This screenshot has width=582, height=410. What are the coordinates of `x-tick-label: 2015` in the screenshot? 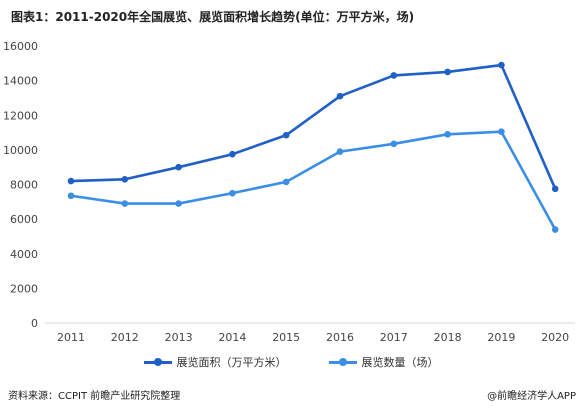 It's located at (286, 337).